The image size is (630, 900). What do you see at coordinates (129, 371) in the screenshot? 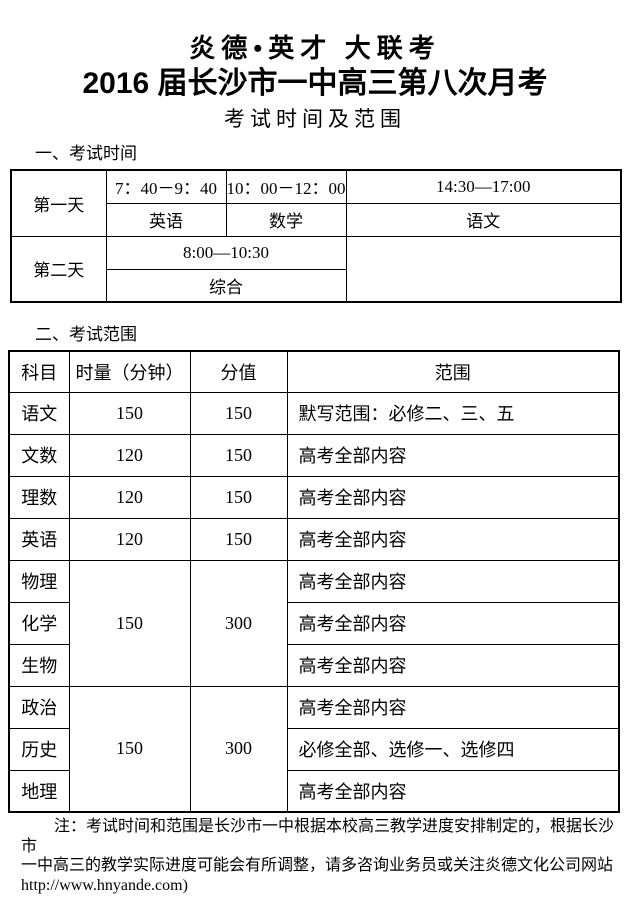
I see `col-header-minutes: 时量（分钟）` at bounding box center [129, 371].